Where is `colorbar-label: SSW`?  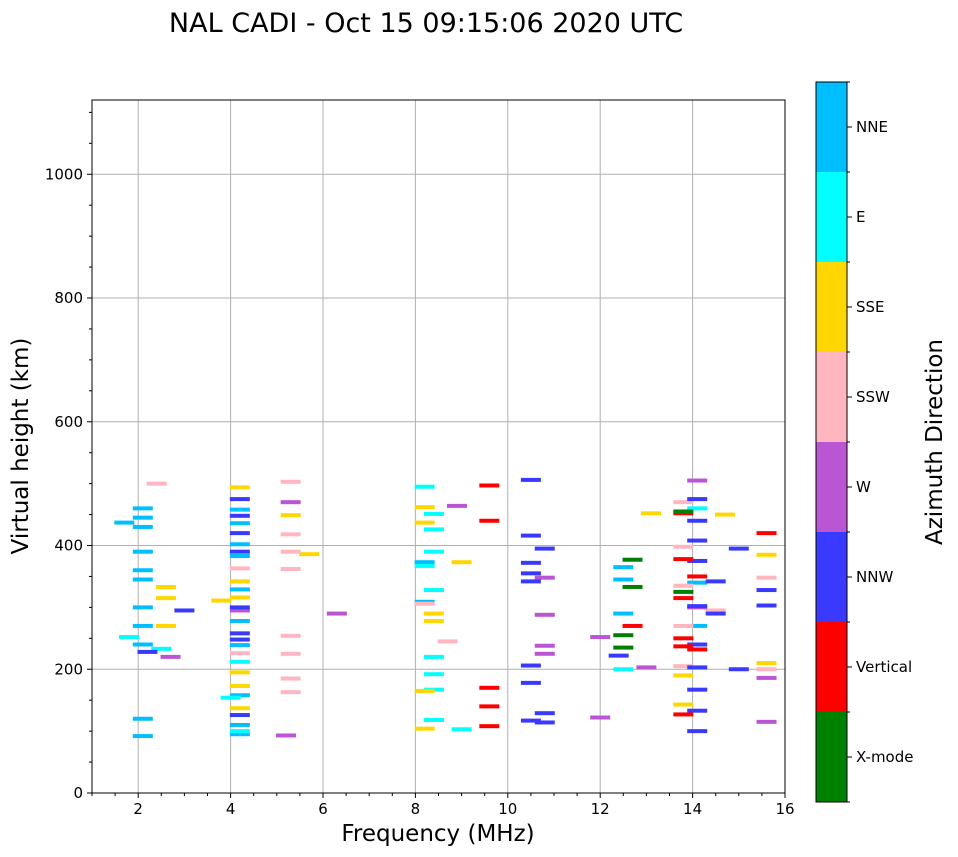 colorbar-label: SSW is located at coordinates (873, 397).